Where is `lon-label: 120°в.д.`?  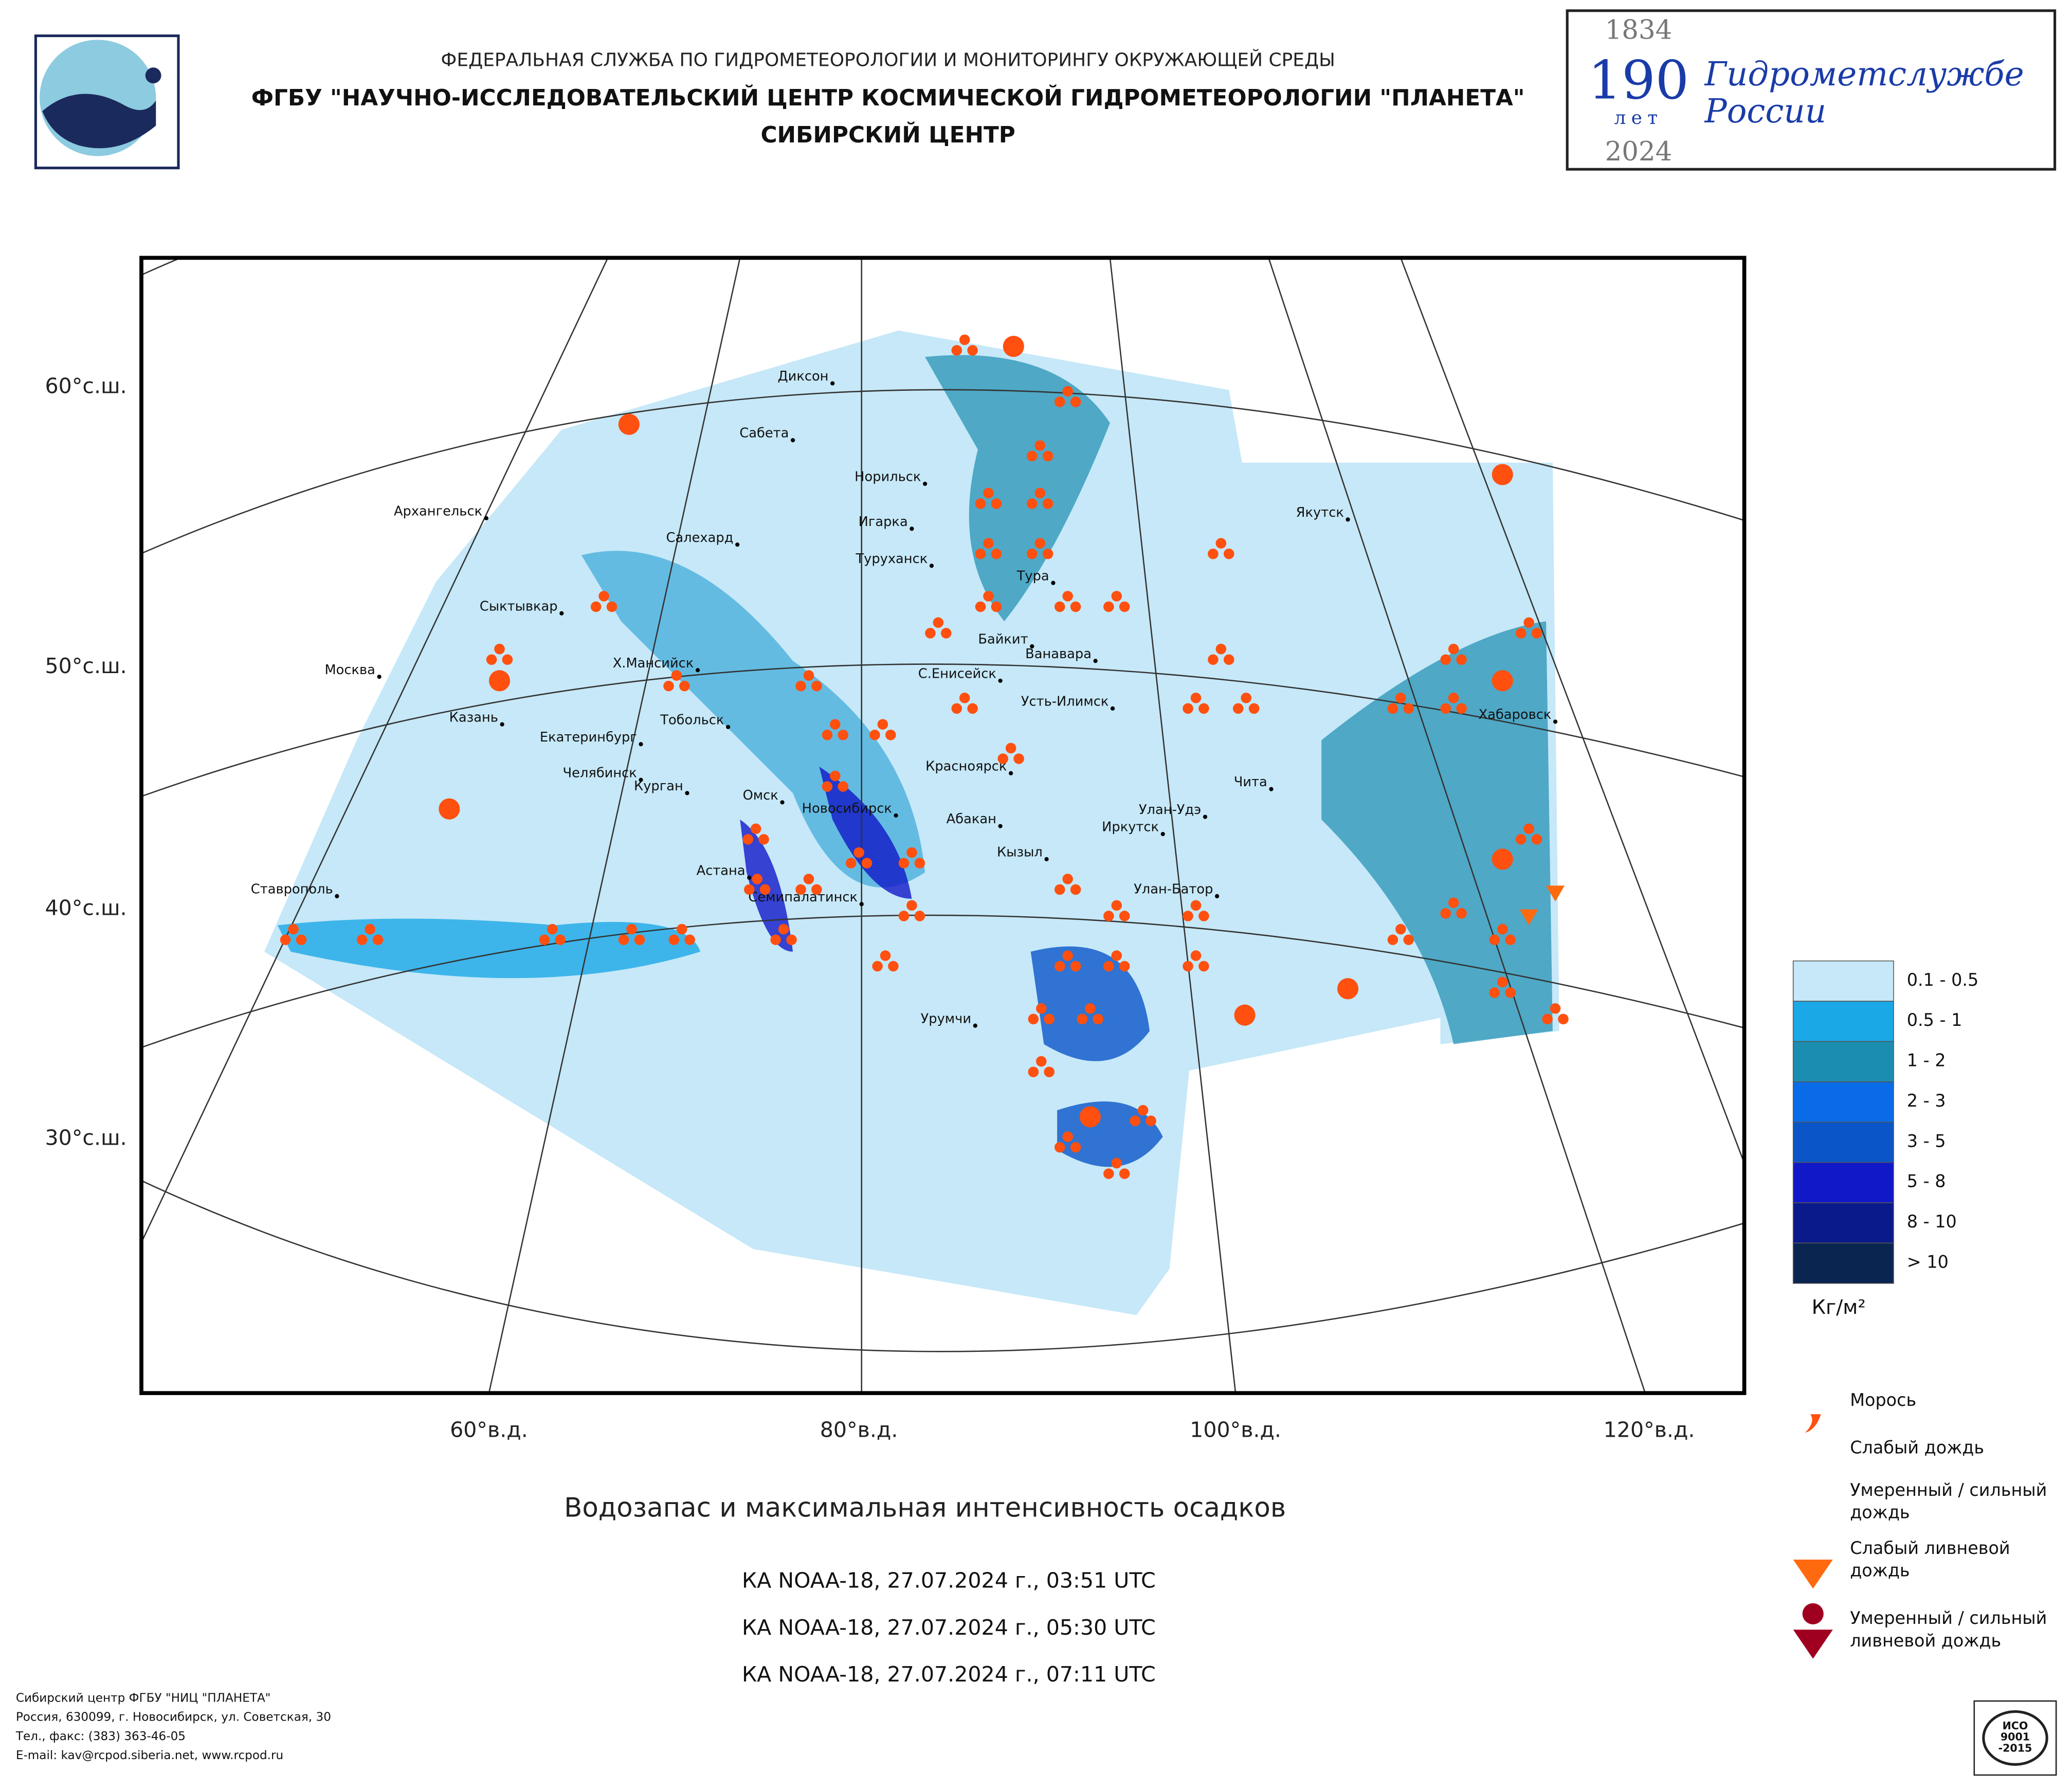 lon-label: 120°в.д. is located at coordinates (1649, 1430).